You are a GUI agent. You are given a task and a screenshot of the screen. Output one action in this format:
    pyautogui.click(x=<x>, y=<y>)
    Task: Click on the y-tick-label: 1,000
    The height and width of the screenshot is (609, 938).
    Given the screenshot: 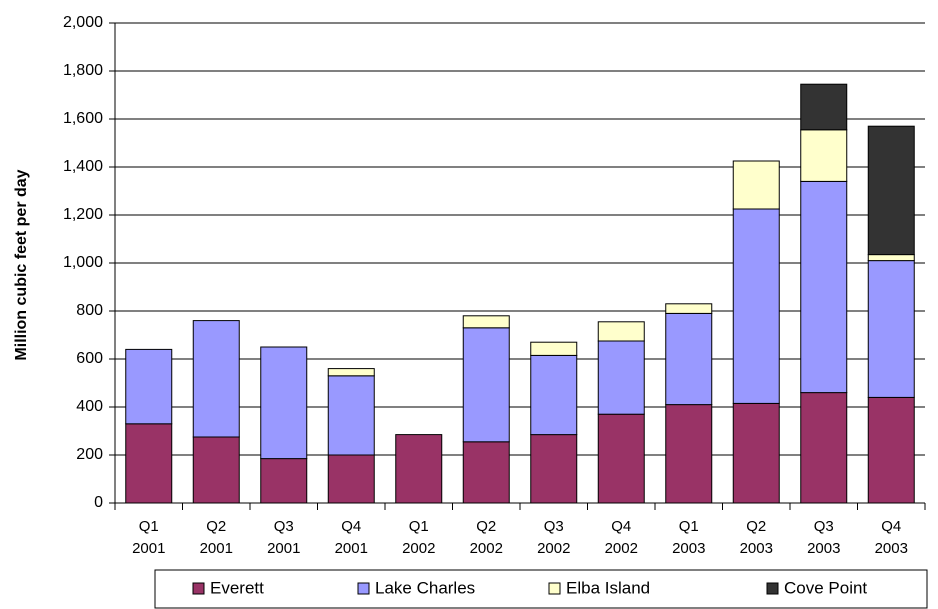 What is the action you would take?
    pyautogui.click(x=83, y=262)
    